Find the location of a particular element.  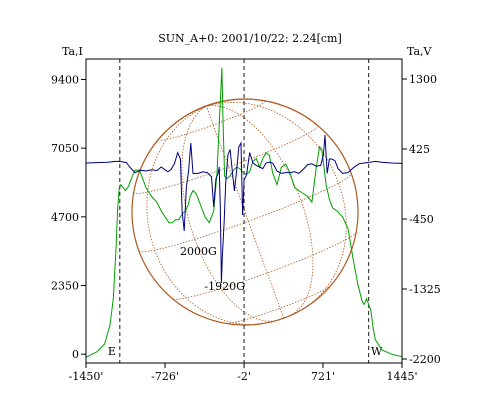

x-tick-label: 1445' is located at coordinates (401, 376).